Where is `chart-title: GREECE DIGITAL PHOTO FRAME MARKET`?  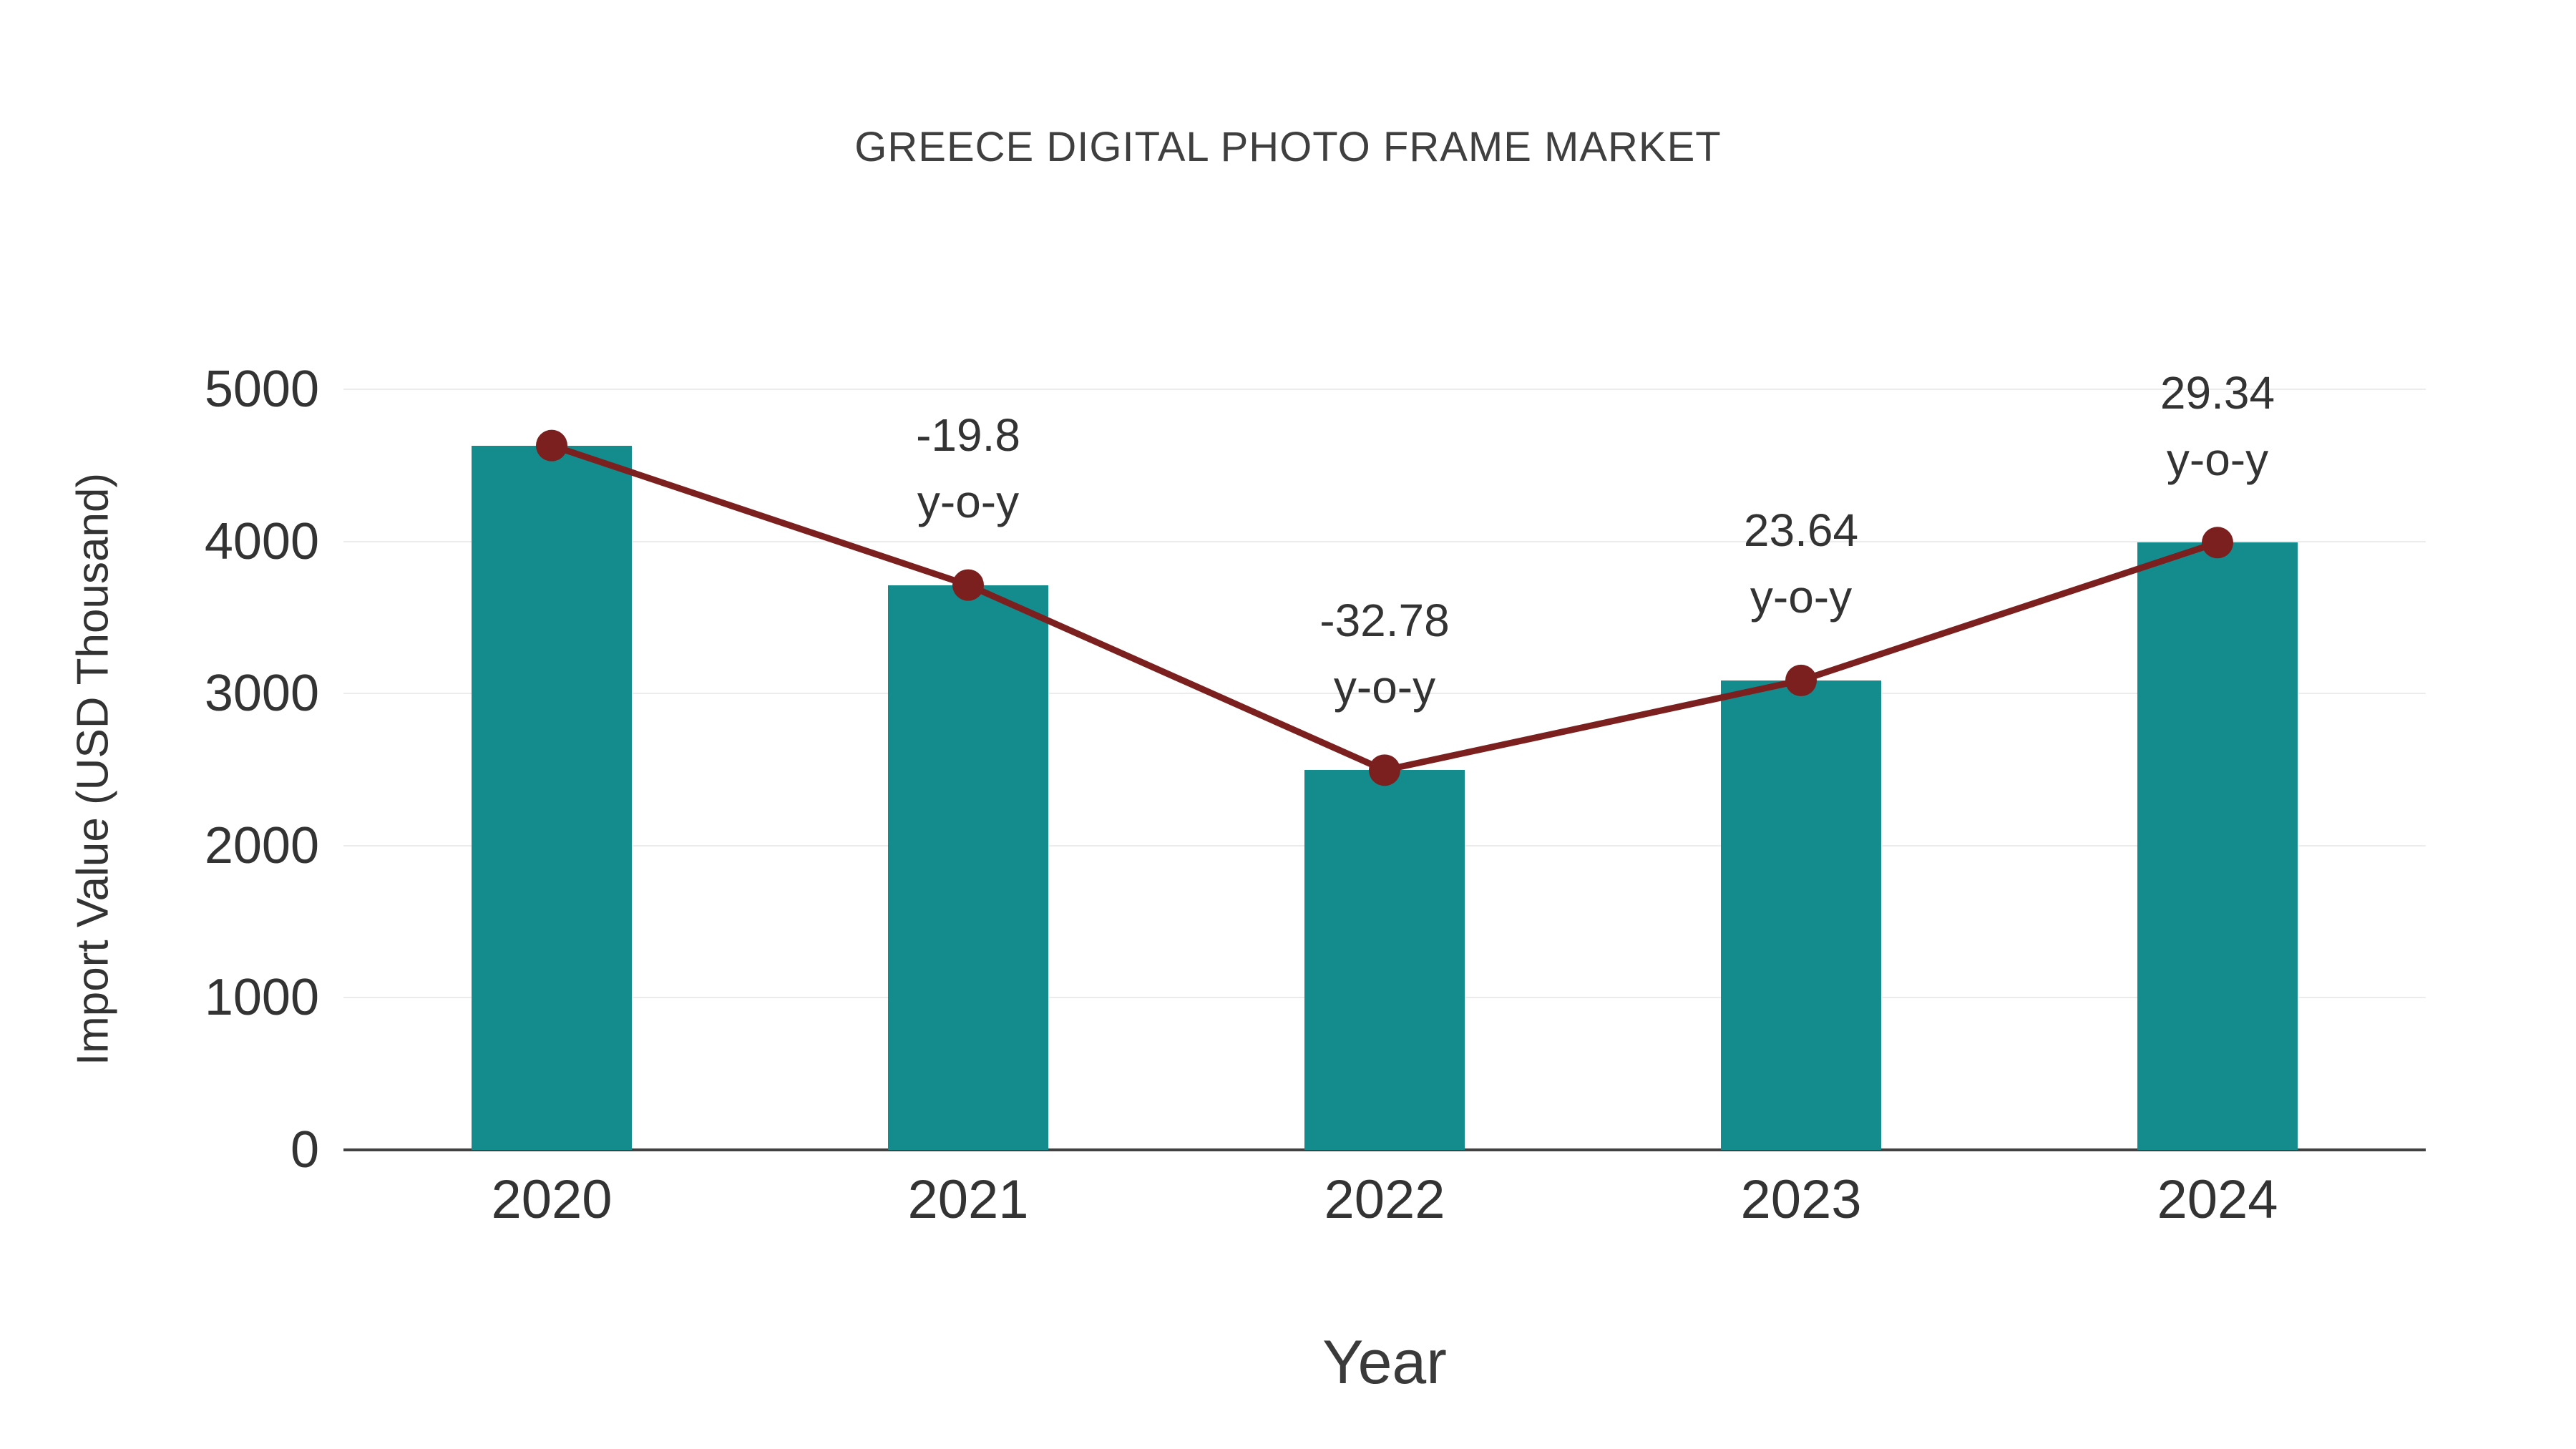
chart-title: GREECE DIGITAL PHOTO FRAME MARKET is located at coordinates (1288, 147).